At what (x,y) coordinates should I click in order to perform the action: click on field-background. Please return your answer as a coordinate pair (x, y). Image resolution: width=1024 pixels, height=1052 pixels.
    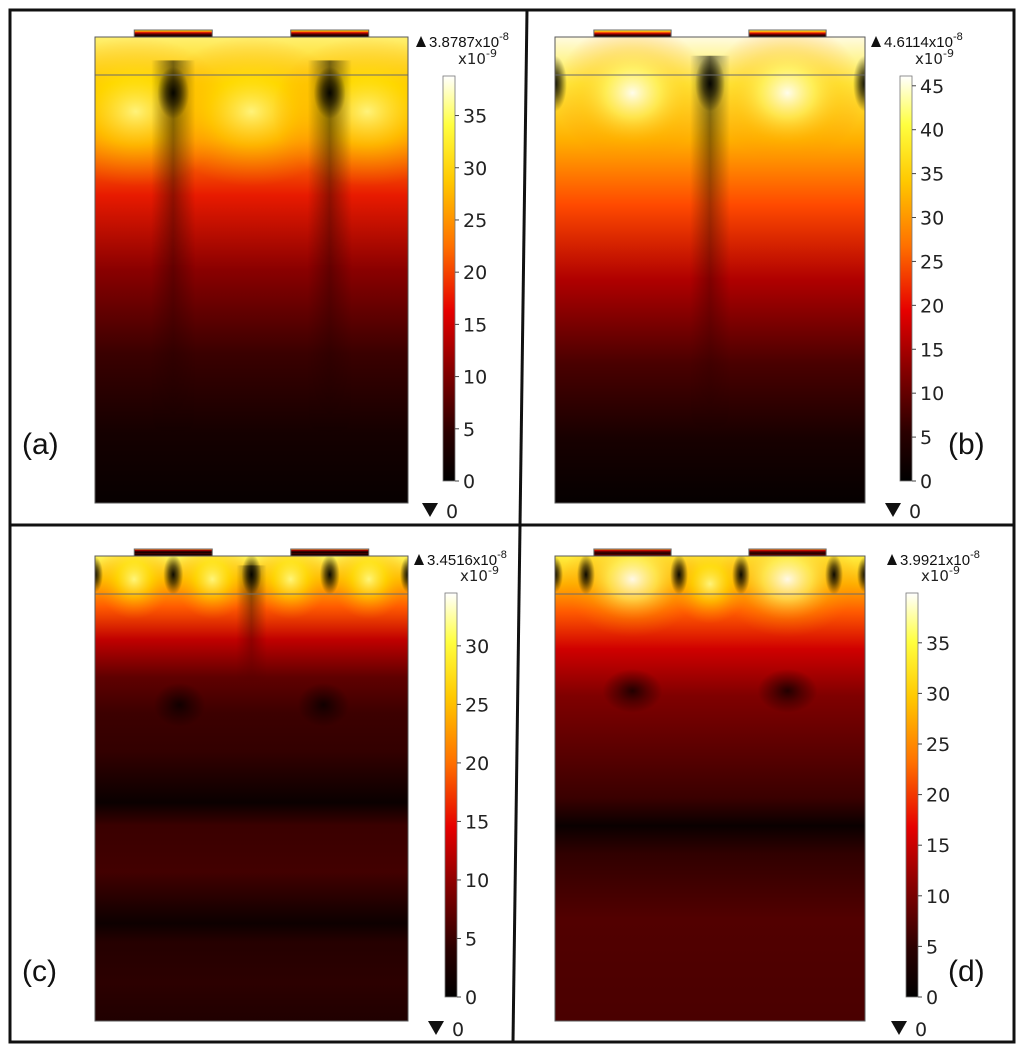
    Looking at the image, I should click on (710, 788).